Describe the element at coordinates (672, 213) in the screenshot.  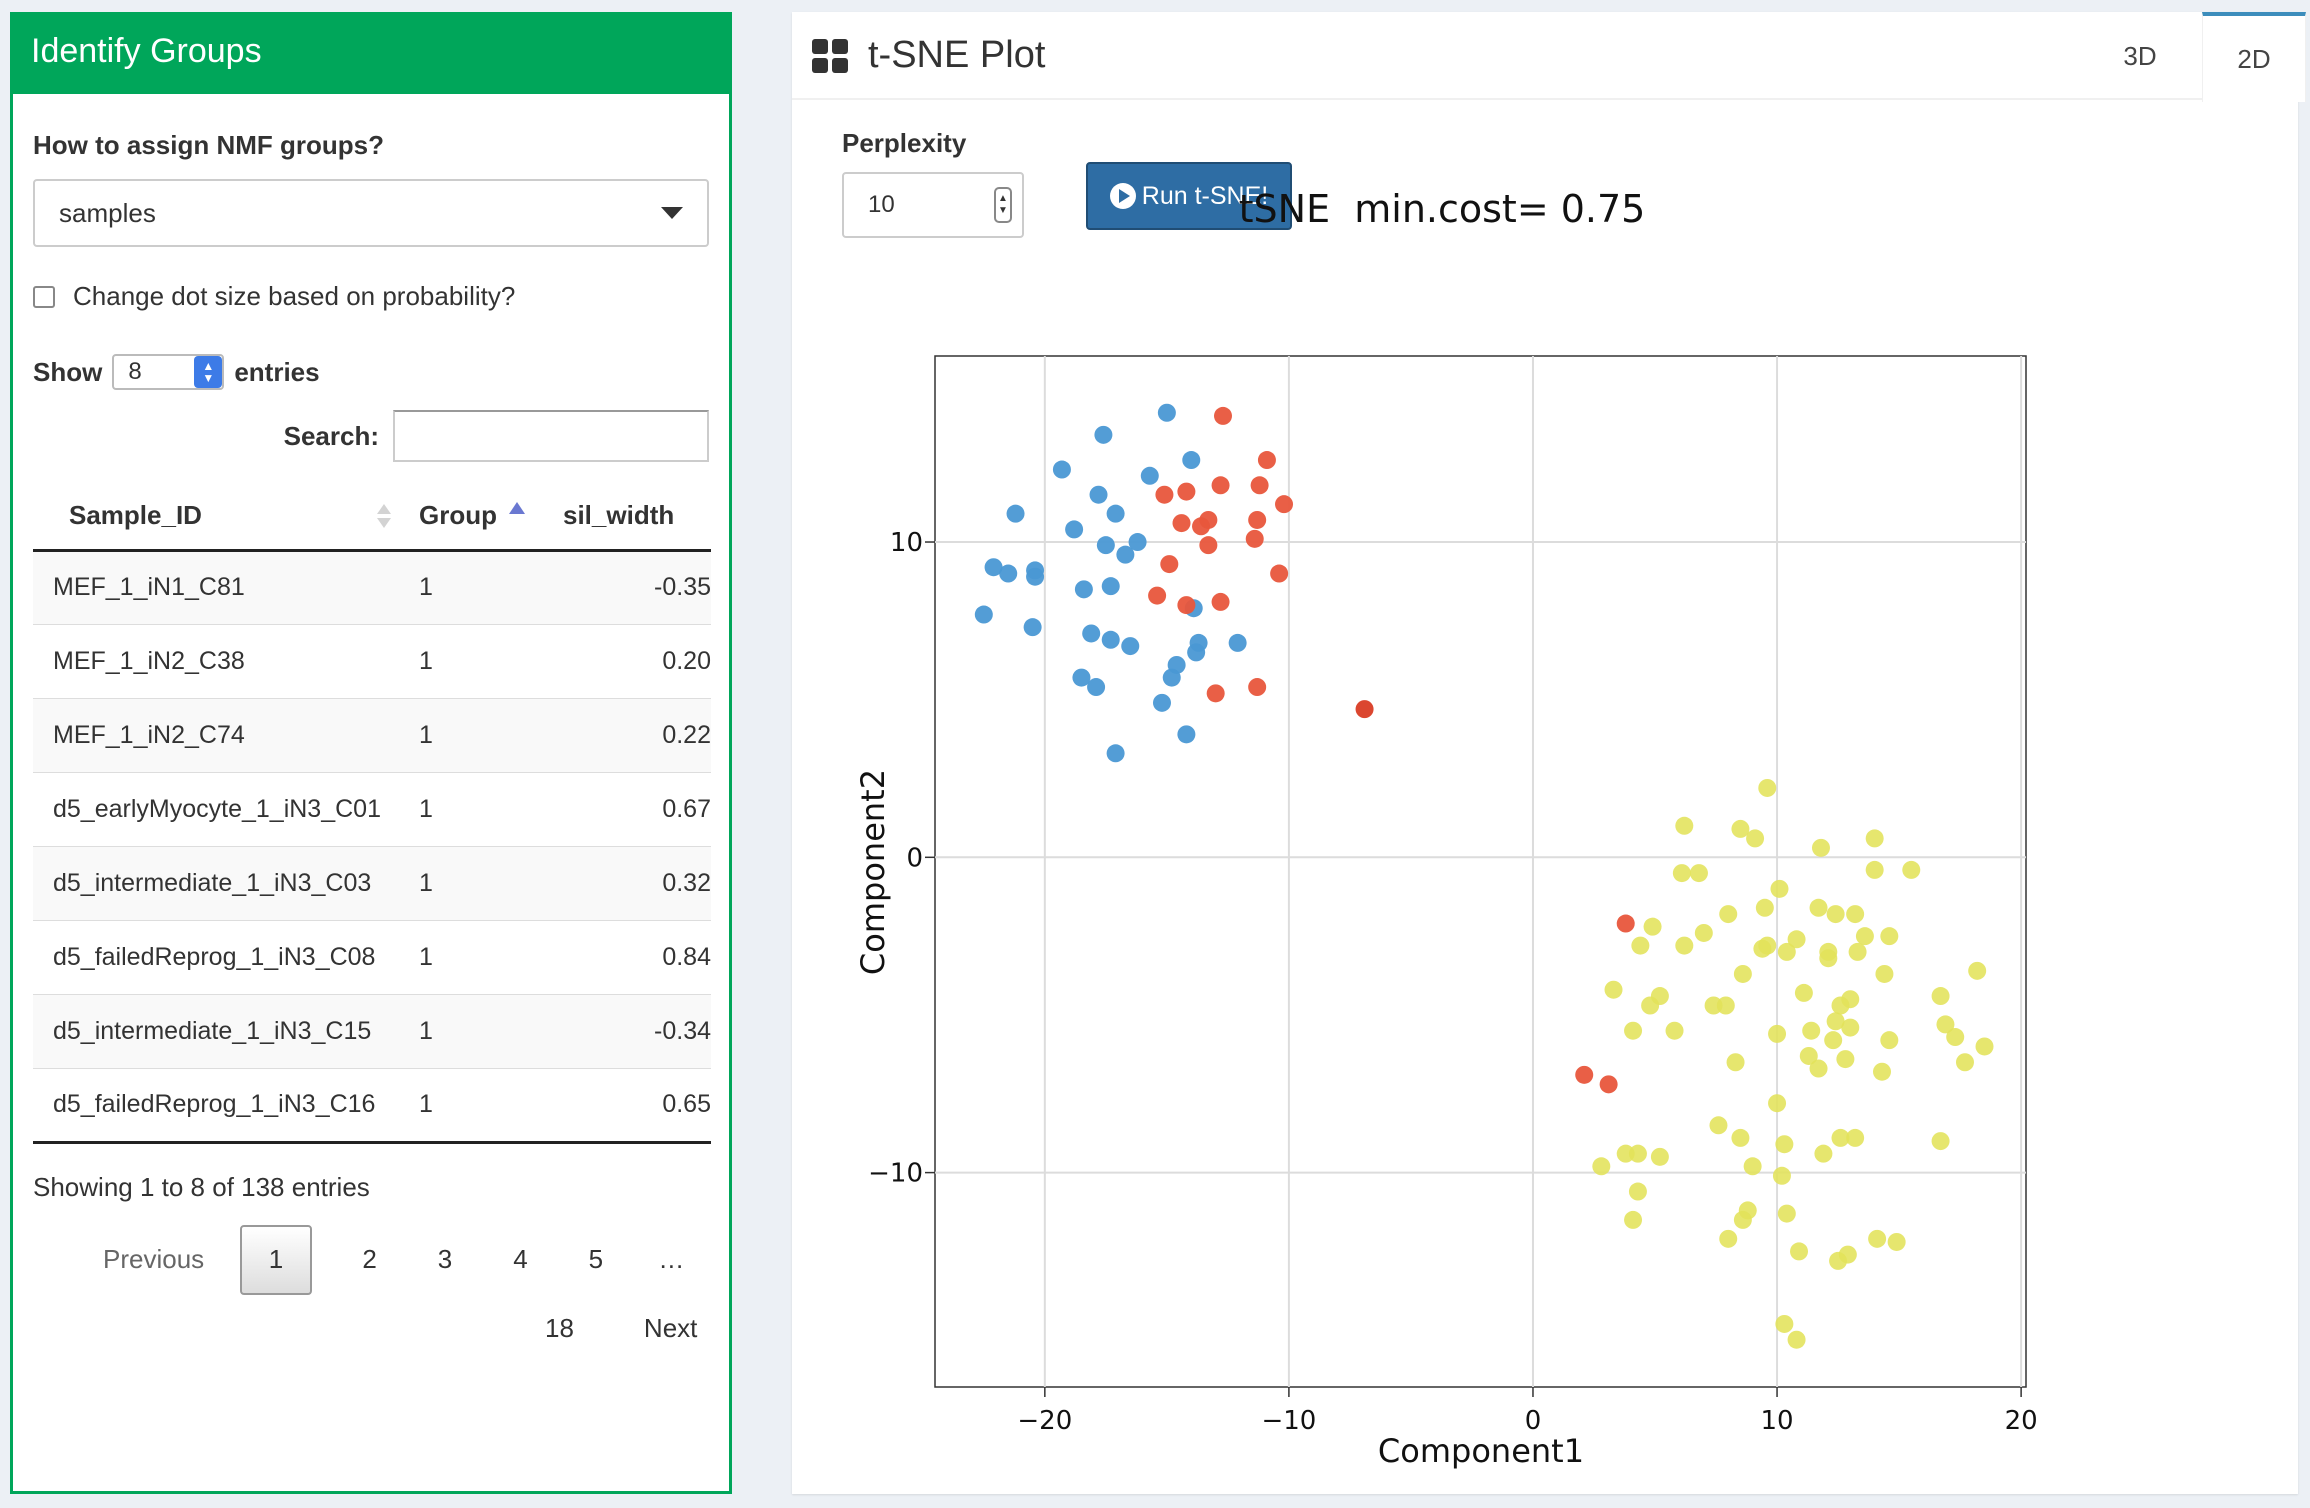
I see `chevron-down-icon` at that location.